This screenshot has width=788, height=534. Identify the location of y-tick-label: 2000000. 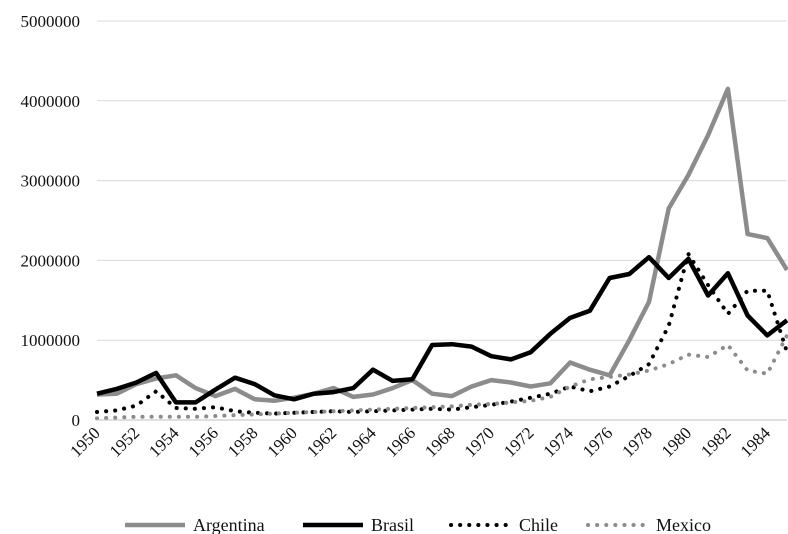
(51, 260).